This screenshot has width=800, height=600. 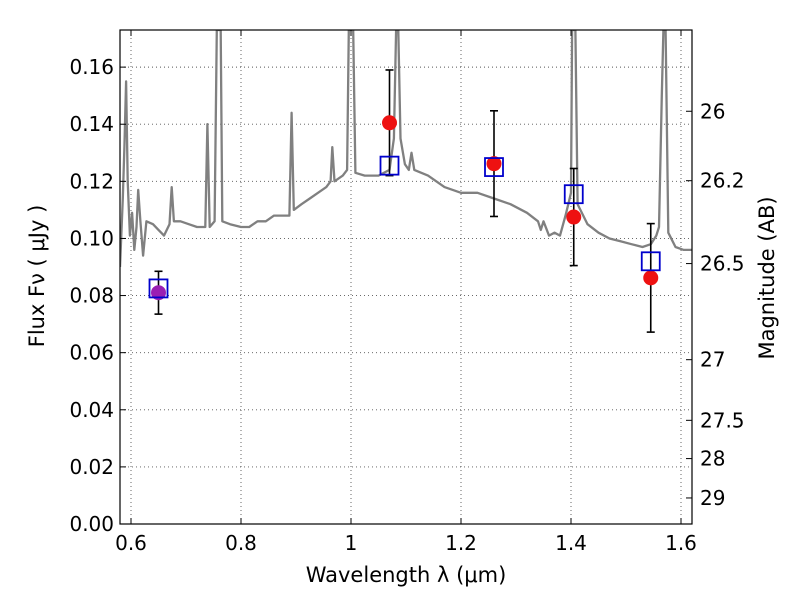 I want to click on x-tick-label: 1.2, so click(x=461, y=543).